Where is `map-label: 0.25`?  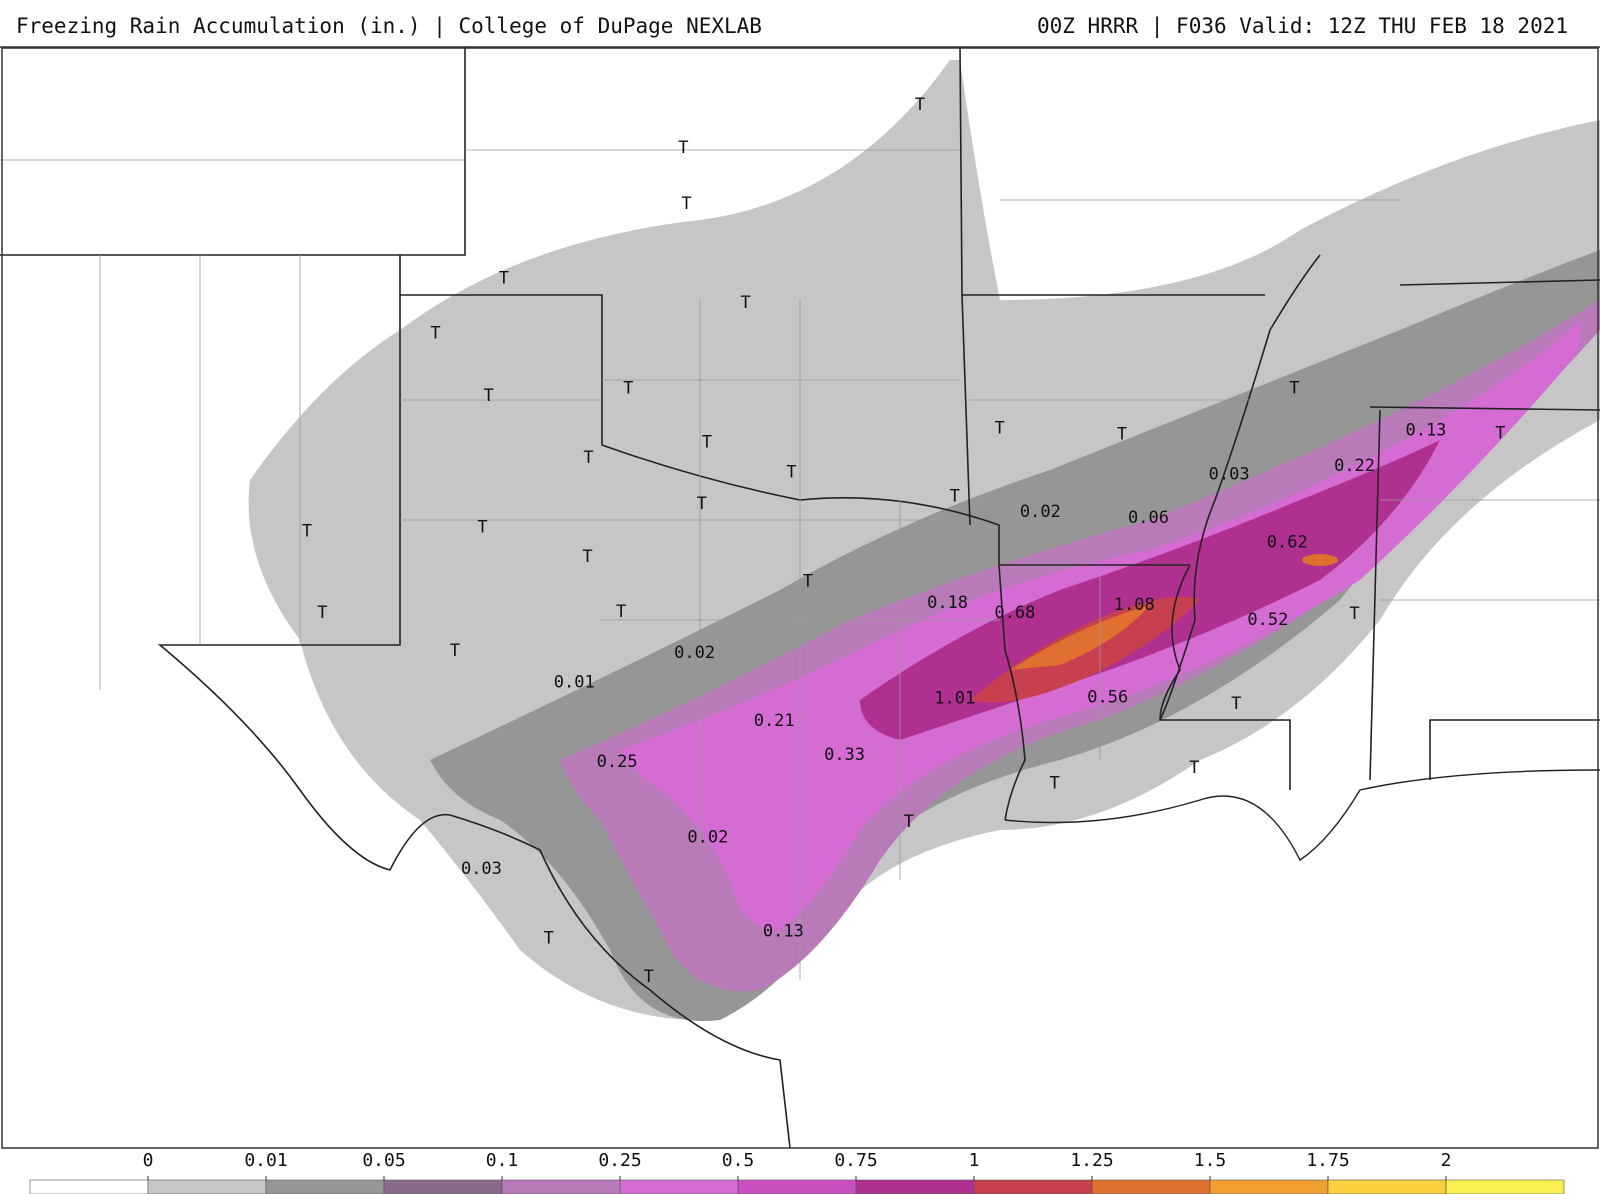
map-label: 0.25 is located at coordinates (617, 762).